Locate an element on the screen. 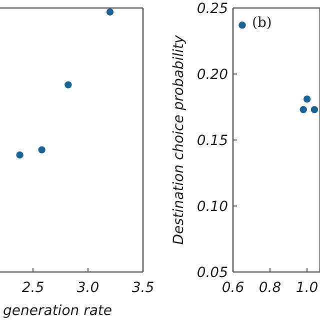 The image size is (320, 320). x-axis-title: generation rate is located at coordinates (57, 311).